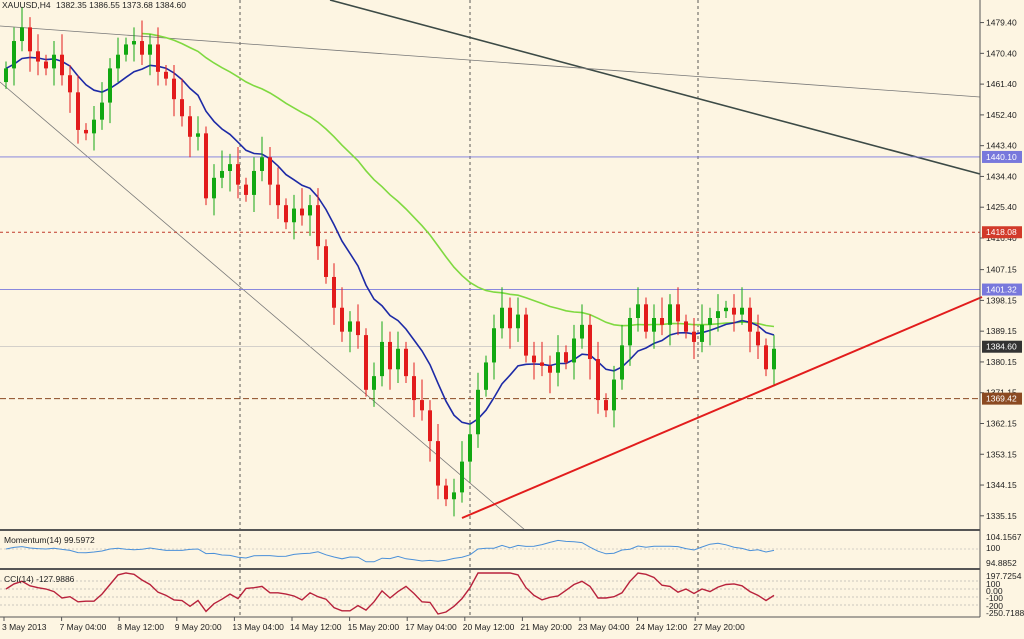 This screenshot has height=639, width=1024. Describe the element at coordinates (1001, 362) in the screenshot. I see `price-tick-label: 1380.15` at that location.